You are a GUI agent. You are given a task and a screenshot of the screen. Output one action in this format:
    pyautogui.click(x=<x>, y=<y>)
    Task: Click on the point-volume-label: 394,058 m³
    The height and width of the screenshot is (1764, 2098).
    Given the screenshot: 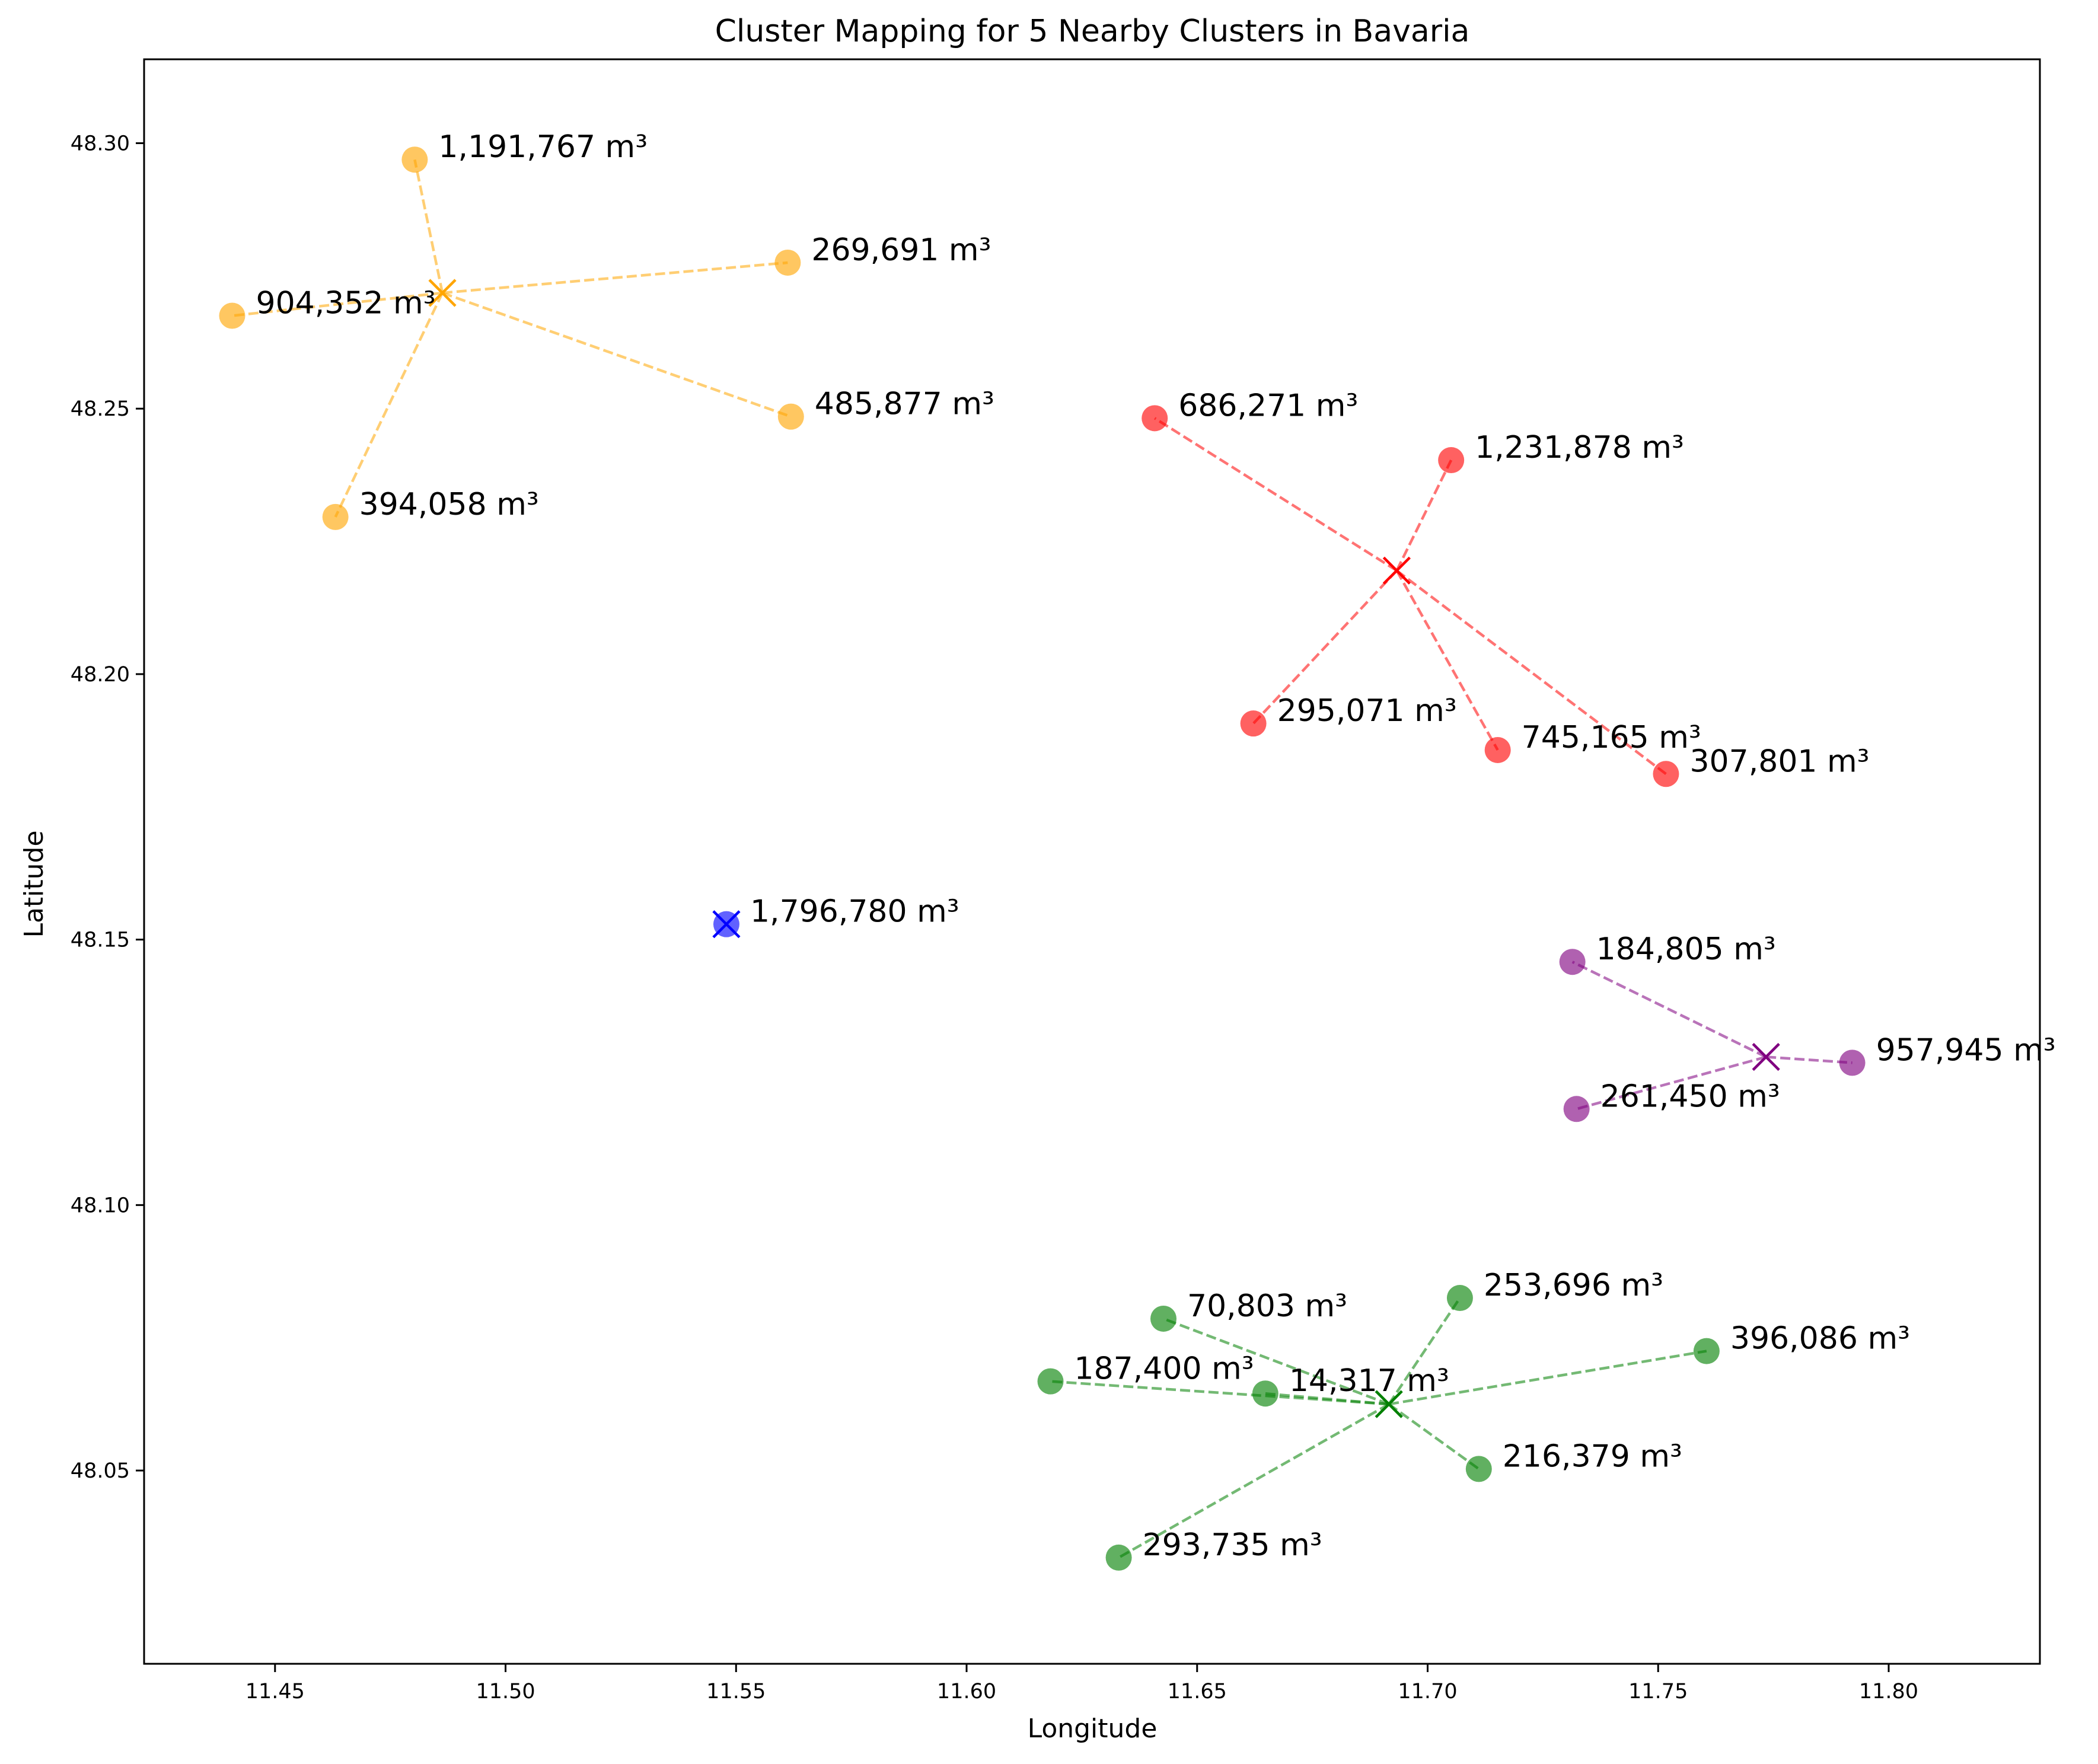 What is the action you would take?
    pyautogui.click(x=449, y=504)
    